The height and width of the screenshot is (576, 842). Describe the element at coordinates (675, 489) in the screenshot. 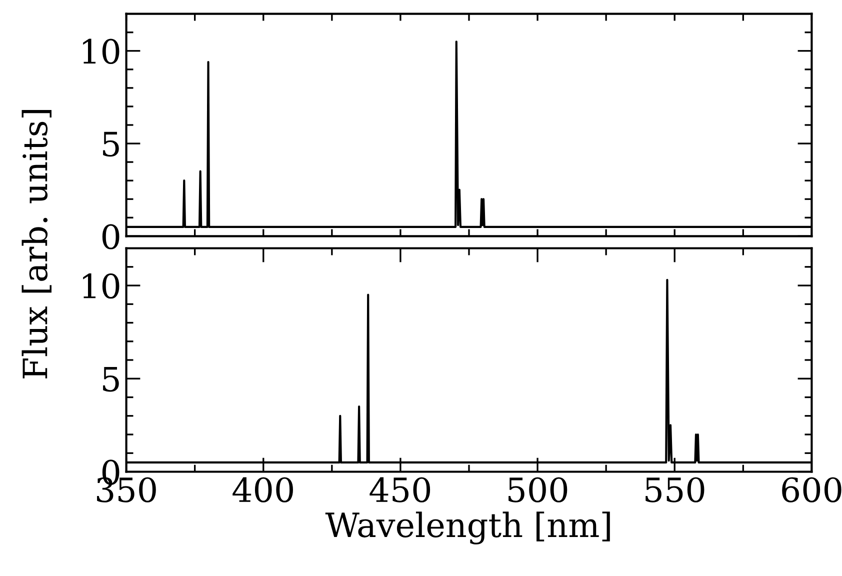

I see `x-tick-label: 550` at that location.